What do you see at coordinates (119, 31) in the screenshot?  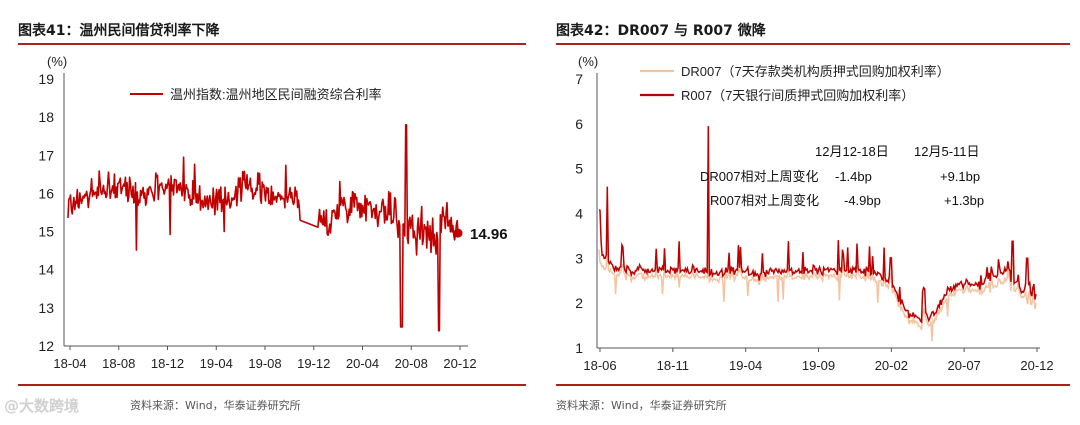 I see `figure-title: 图表41：温州民间借贷利率下降` at bounding box center [119, 31].